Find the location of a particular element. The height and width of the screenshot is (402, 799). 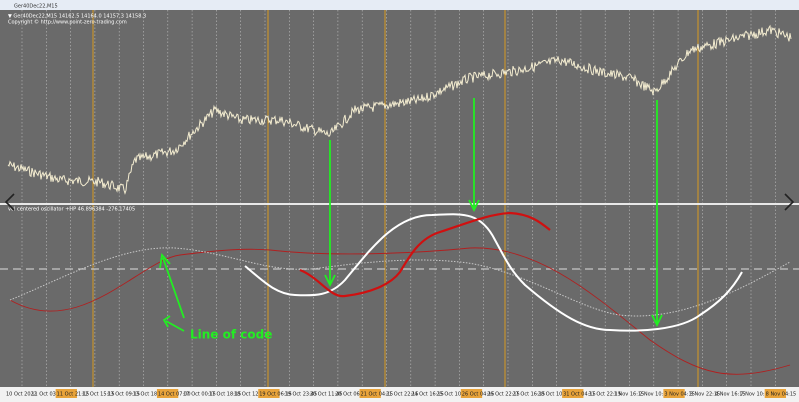

scroll-right is located at coordinates (789, 202).